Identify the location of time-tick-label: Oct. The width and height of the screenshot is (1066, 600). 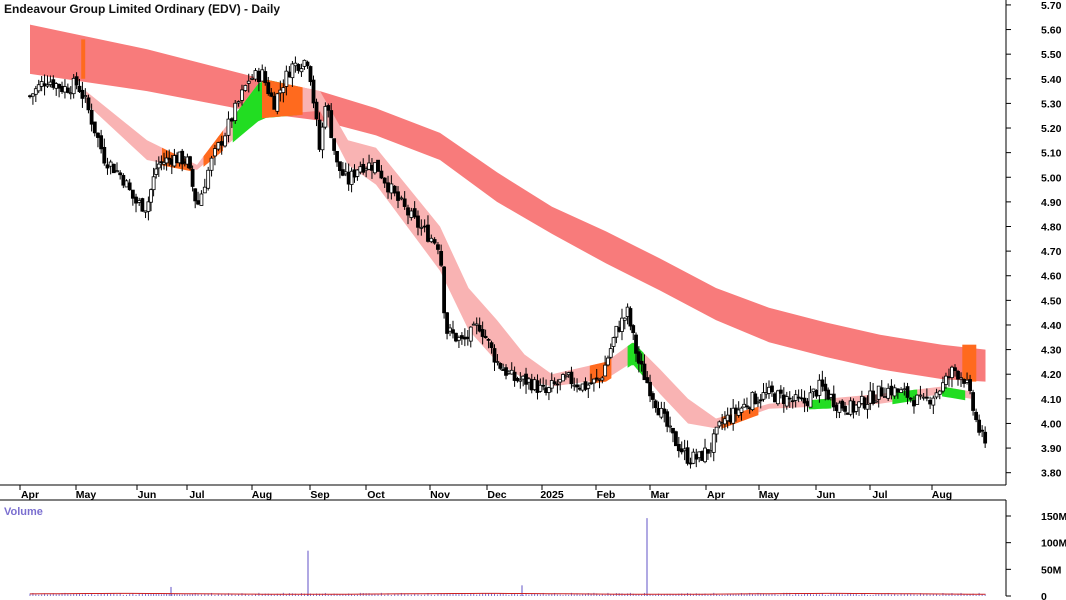
(376, 495).